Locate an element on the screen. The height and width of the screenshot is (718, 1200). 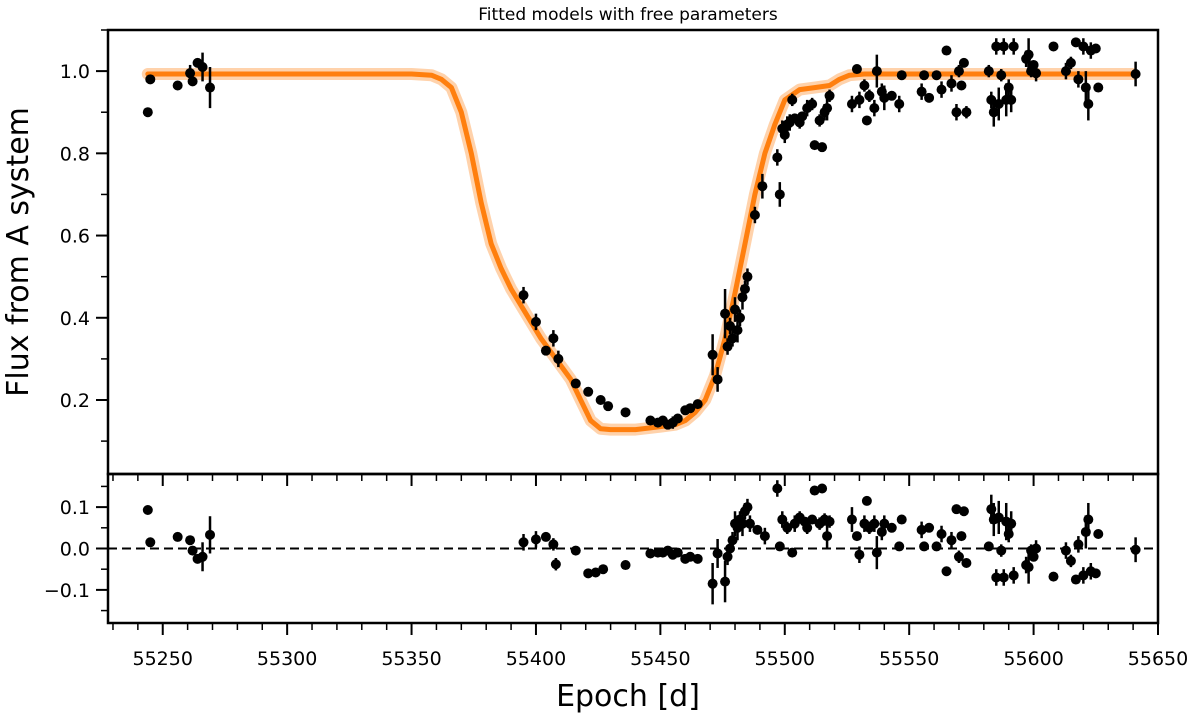
x-axis-label: Epoch [d] is located at coordinates (628, 696).